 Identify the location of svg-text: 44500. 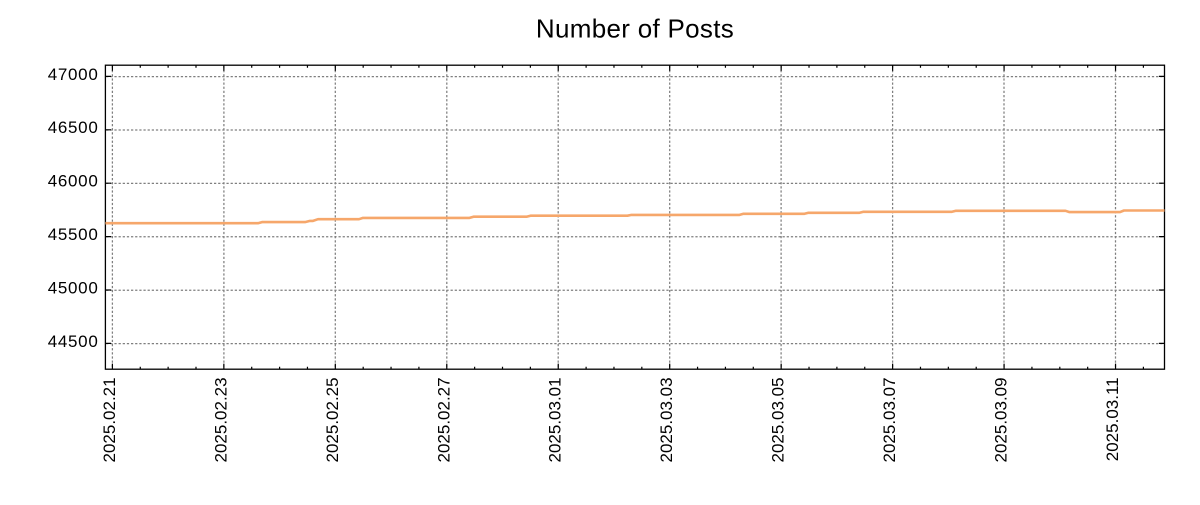
(73, 341).